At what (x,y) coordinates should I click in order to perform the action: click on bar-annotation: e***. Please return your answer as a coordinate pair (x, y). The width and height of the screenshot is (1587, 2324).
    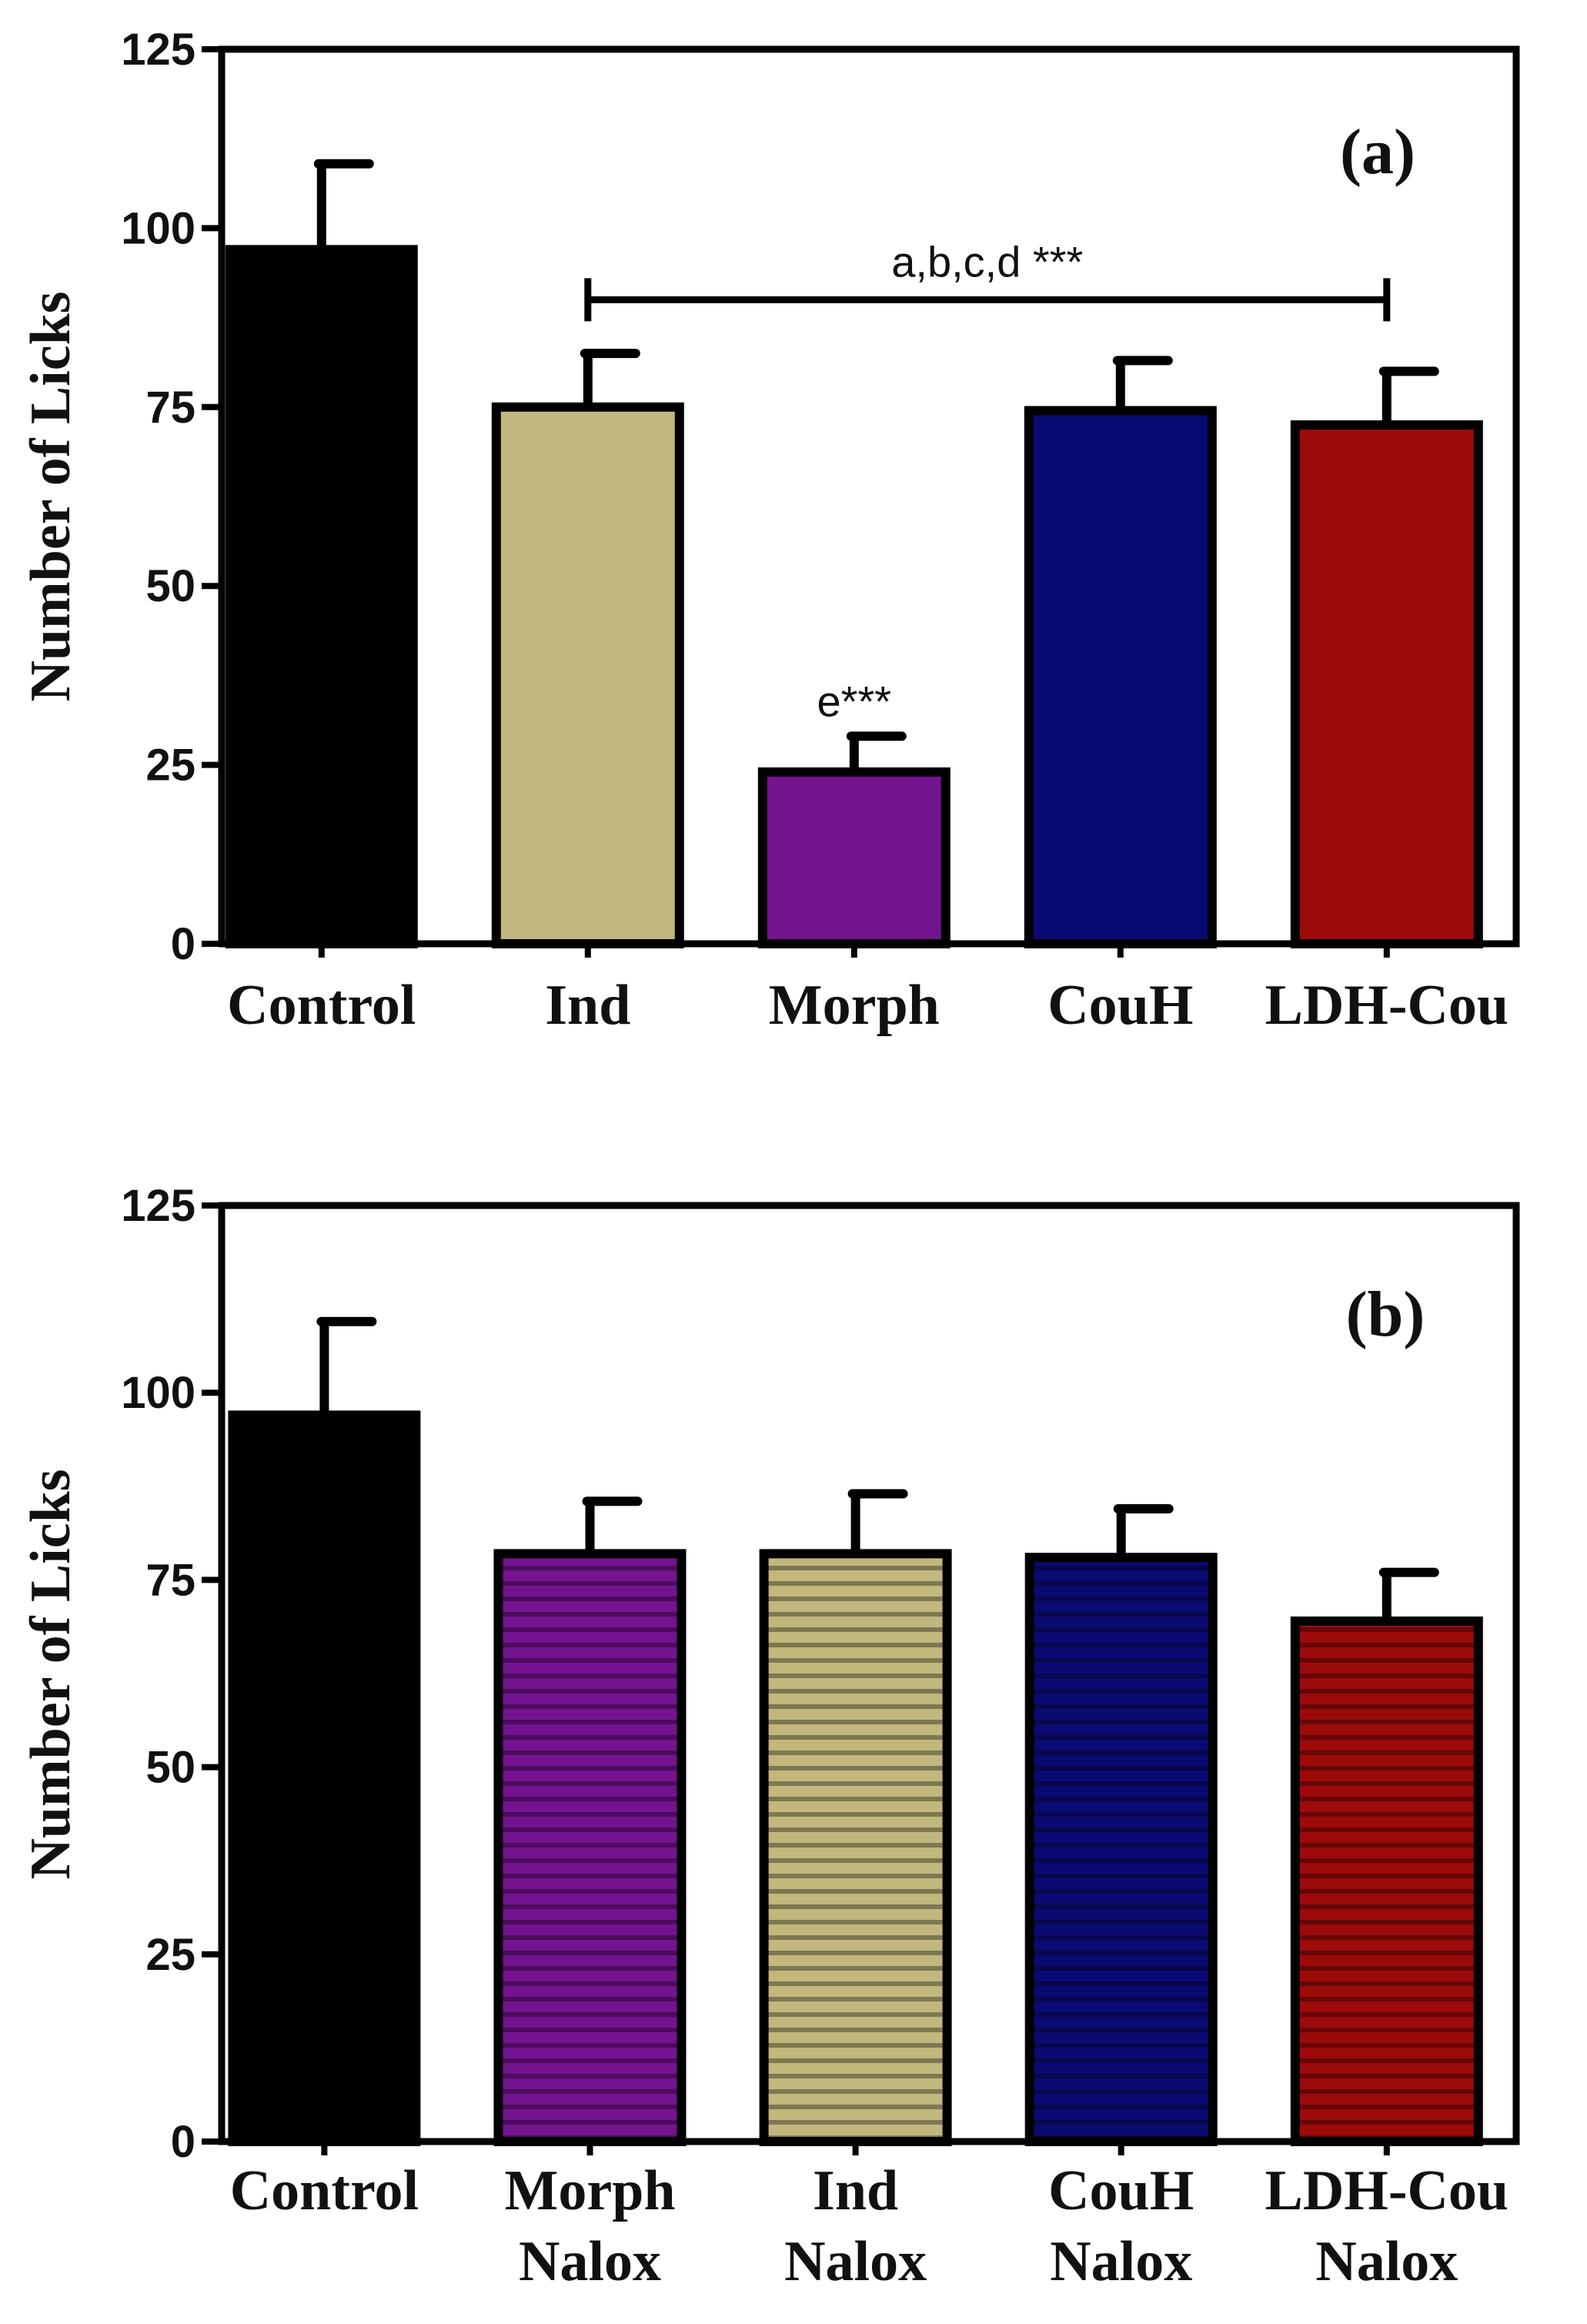
    Looking at the image, I should click on (855, 701).